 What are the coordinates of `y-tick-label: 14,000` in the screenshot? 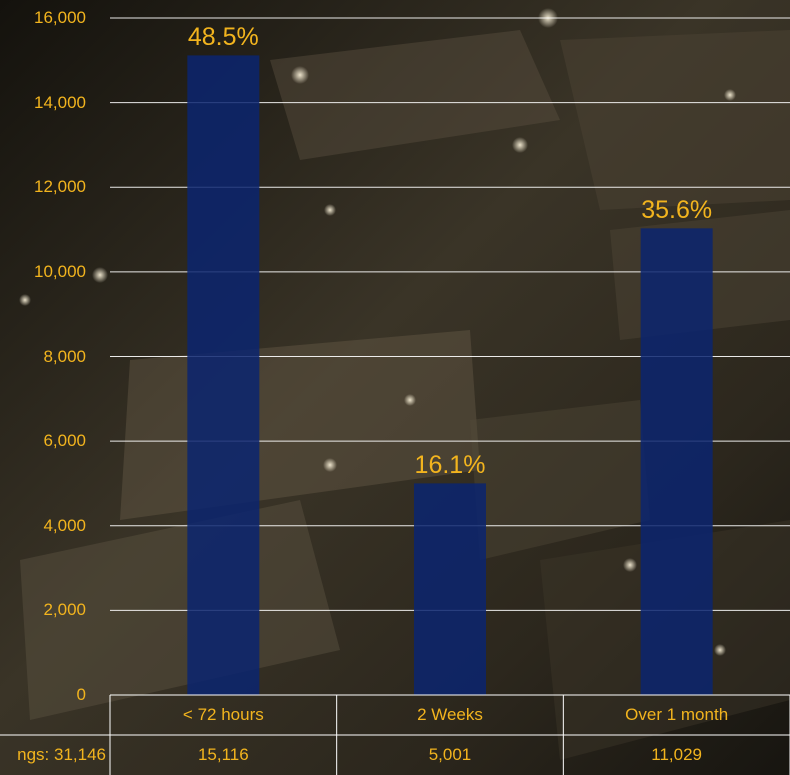 It's located at (60, 102).